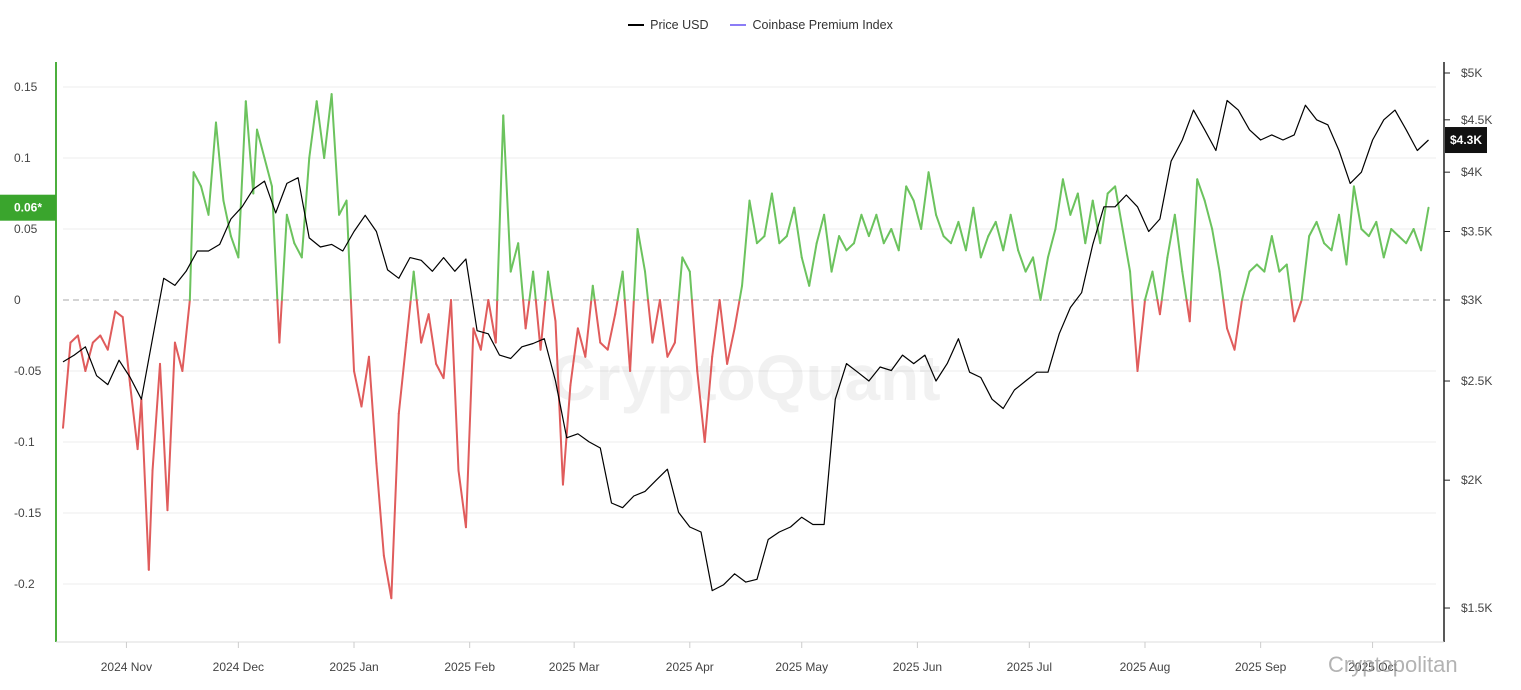 Image resolution: width=1521 pixels, height=690 pixels. What do you see at coordinates (28, 513) in the screenshot?
I see `left-tick-label: -0.15` at bounding box center [28, 513].